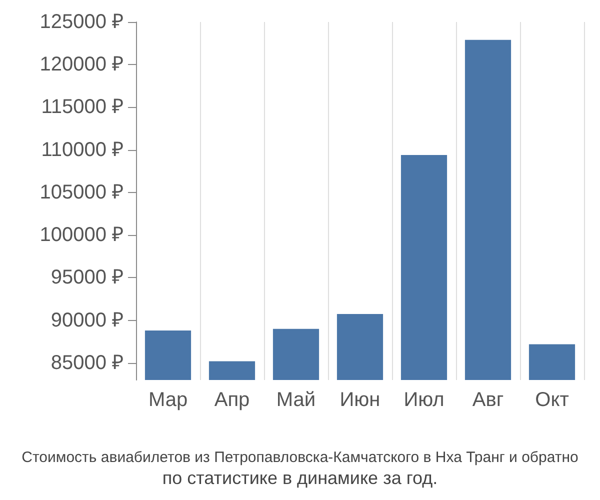 Image resolution: width=600 pixels, height=500 pixels. Describe the element at coordinates (87, 277) in the screenshot. I see `y-tick-label: 95000 ₽` at that location.